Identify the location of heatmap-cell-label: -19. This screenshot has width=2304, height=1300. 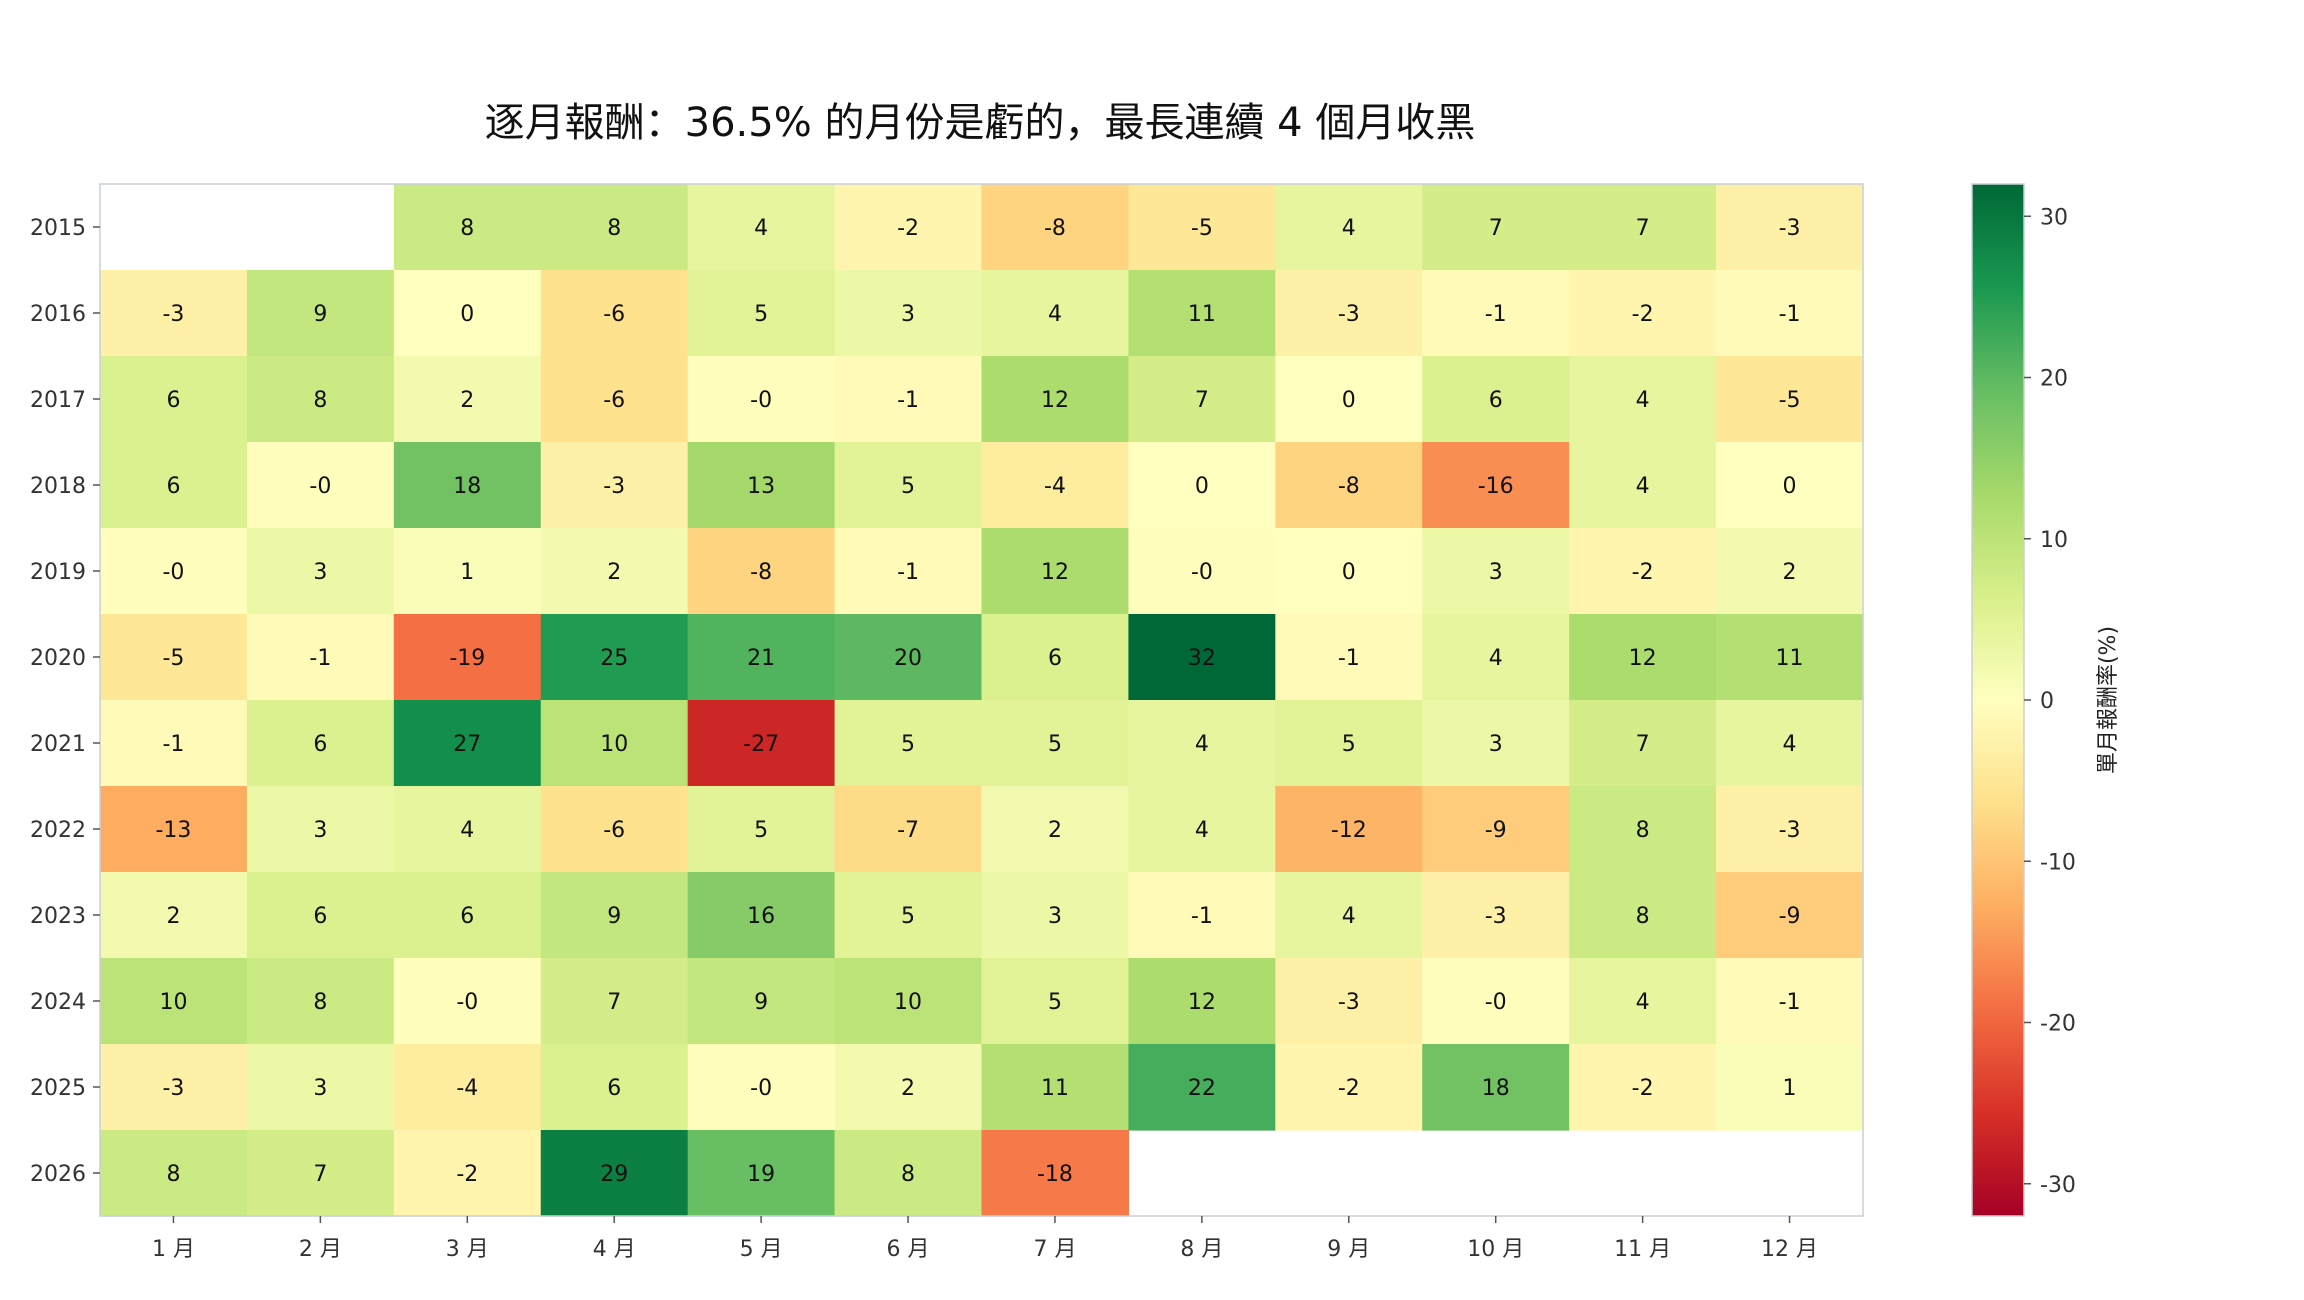
(467, 658).